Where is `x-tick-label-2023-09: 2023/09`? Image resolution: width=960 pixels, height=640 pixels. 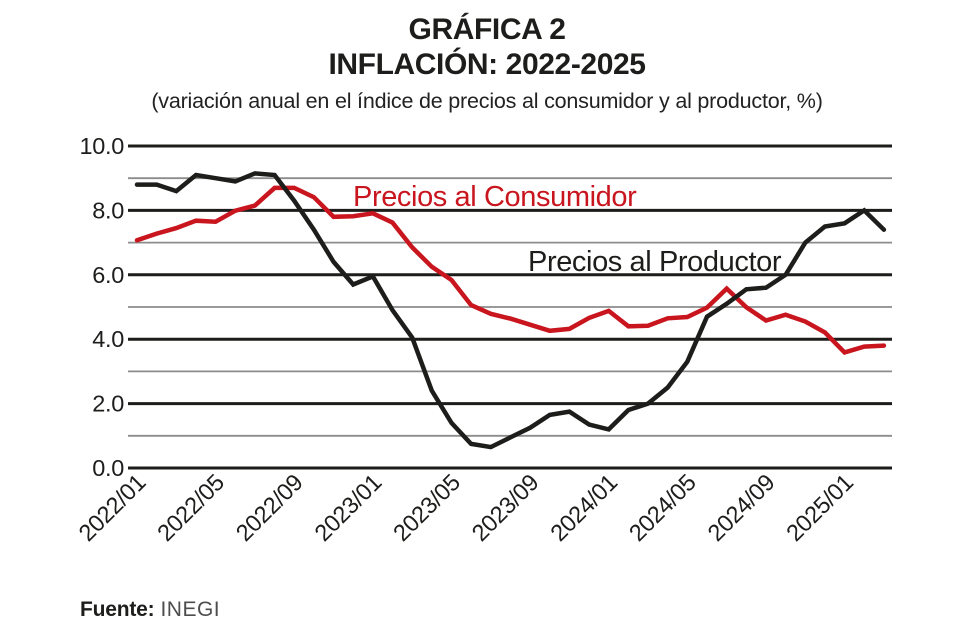 x-tick-label-2023-09: 2023/09 is located at coordinates (505, 507).